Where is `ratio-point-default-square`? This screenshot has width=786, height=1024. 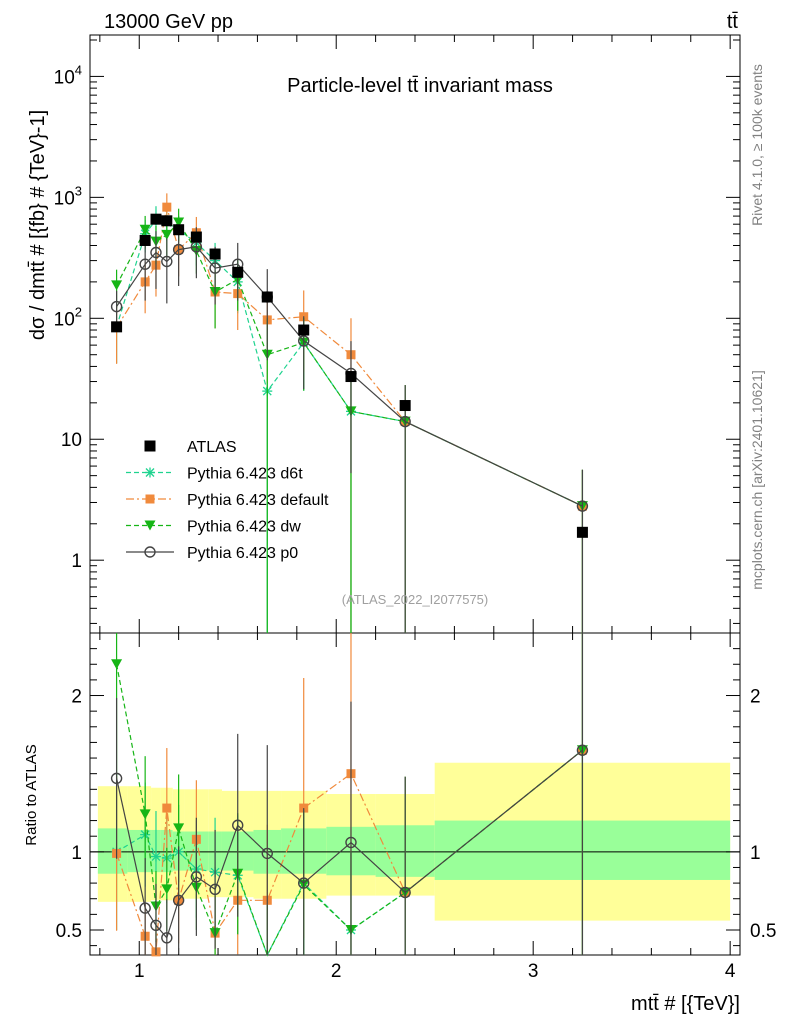
ratio-point-default-square is located at coordinates (167, 808).